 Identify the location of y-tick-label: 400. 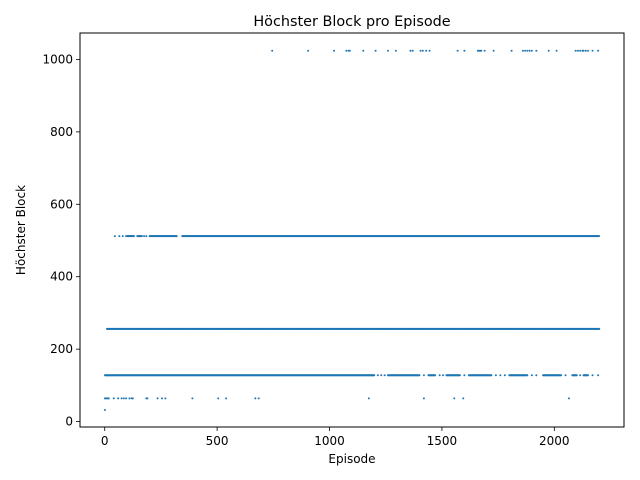
(61, 277).